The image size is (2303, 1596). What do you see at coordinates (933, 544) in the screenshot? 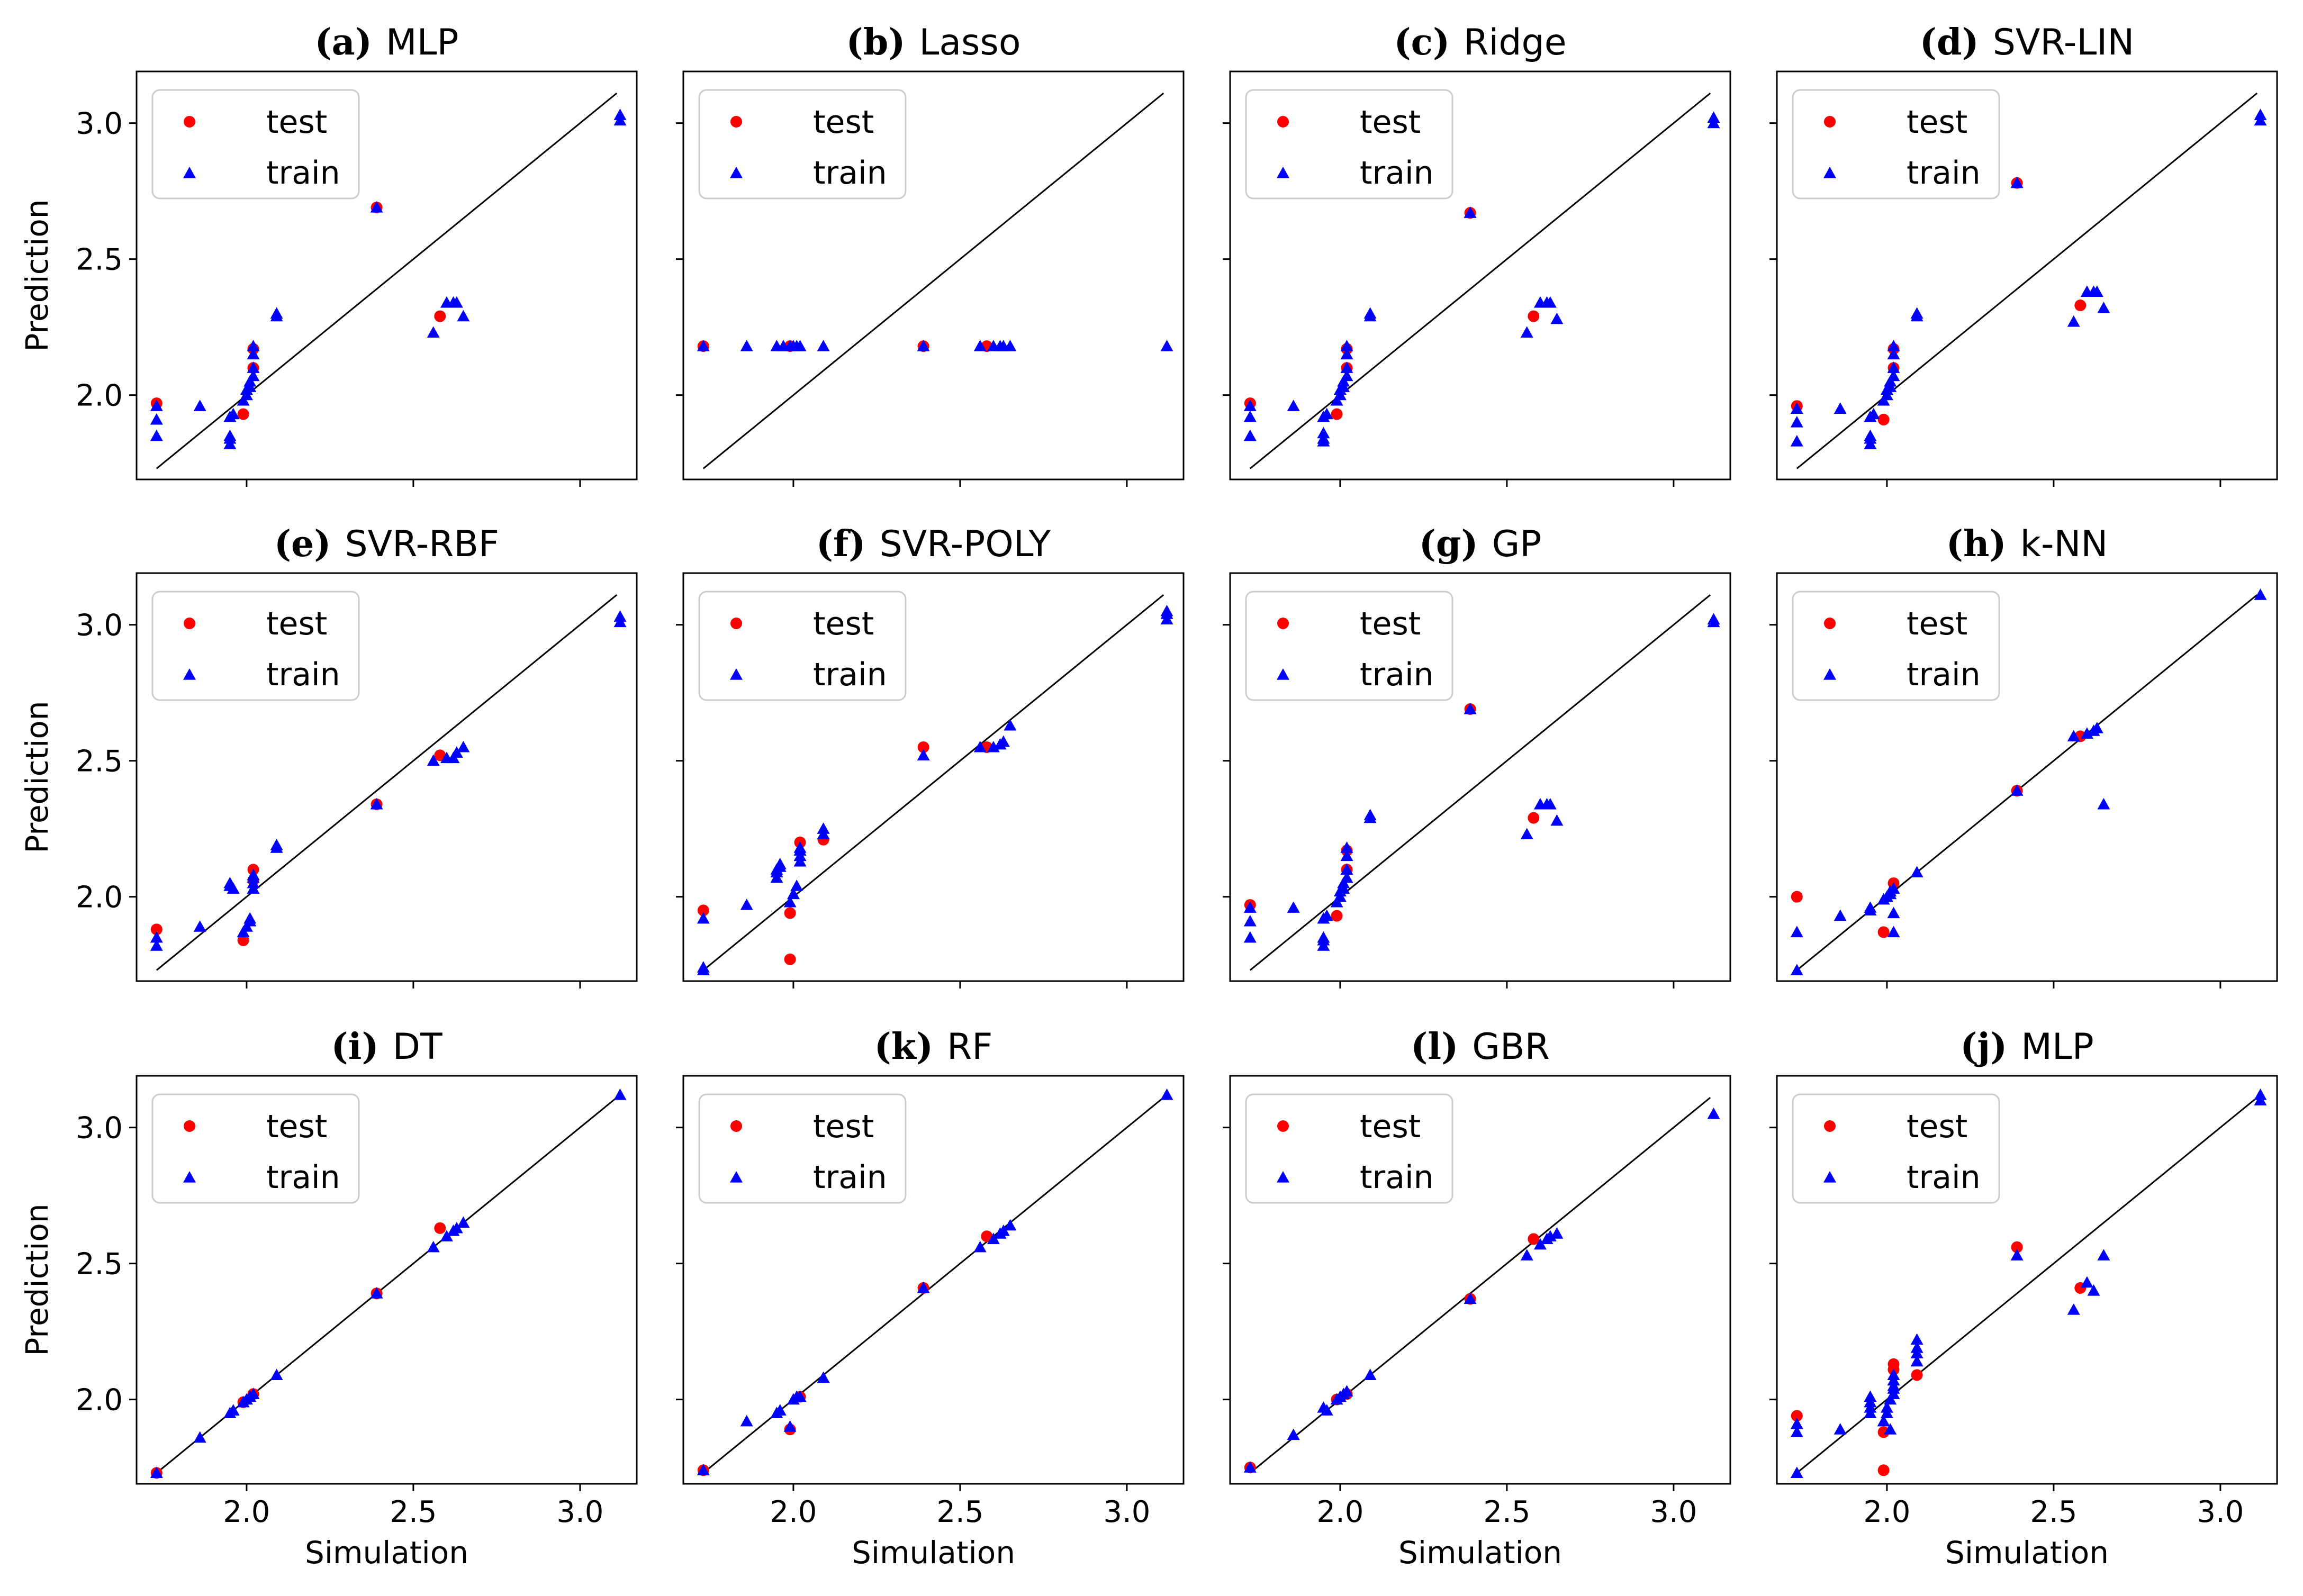
I see `panel-title: (f) SVR-POLY` at bounding box center [933, 544].